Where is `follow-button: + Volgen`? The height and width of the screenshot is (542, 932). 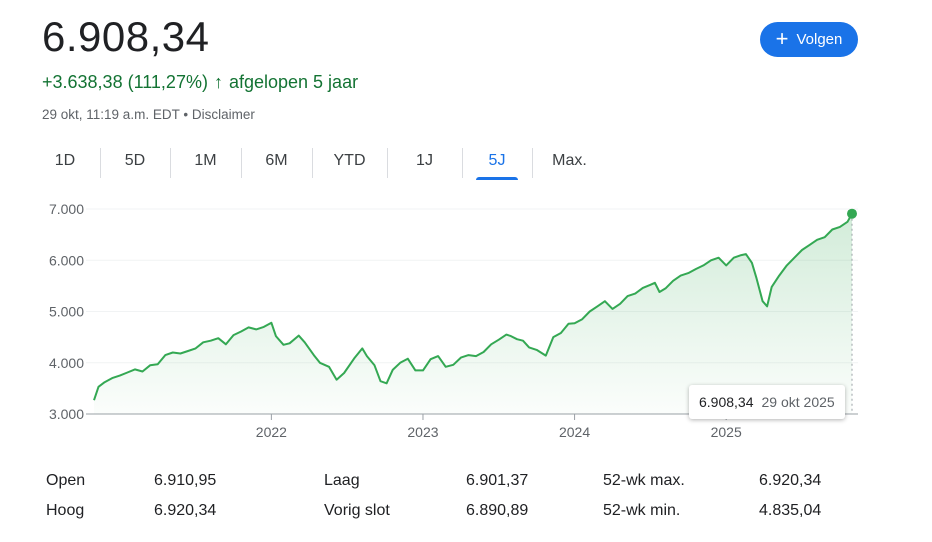 follow-button: + Volgen is located at coordinates (809, 39).